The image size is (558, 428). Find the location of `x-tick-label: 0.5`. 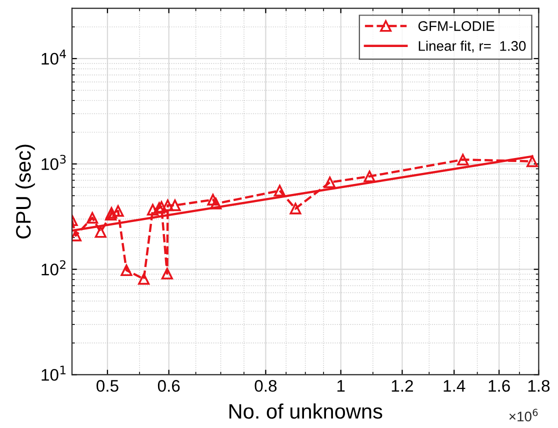

x-tick-label: 0.5 is located at coordinates (107, 386).